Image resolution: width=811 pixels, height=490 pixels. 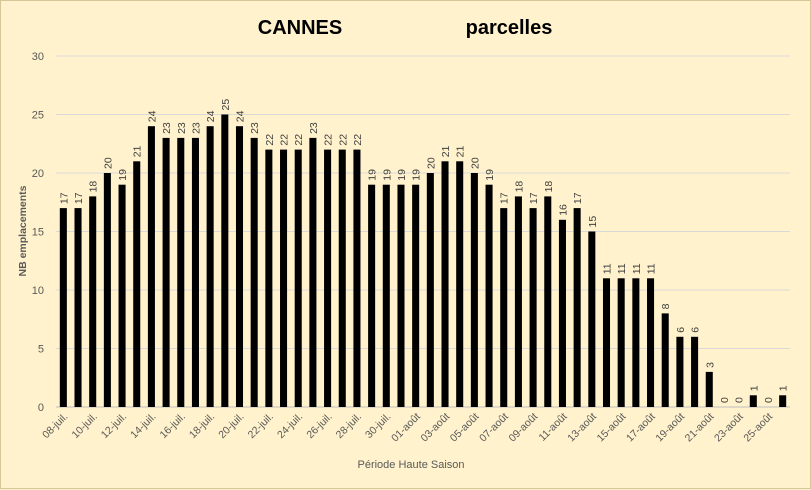 I want to click on y-tick-label: 30, so click(x=38, y=57).